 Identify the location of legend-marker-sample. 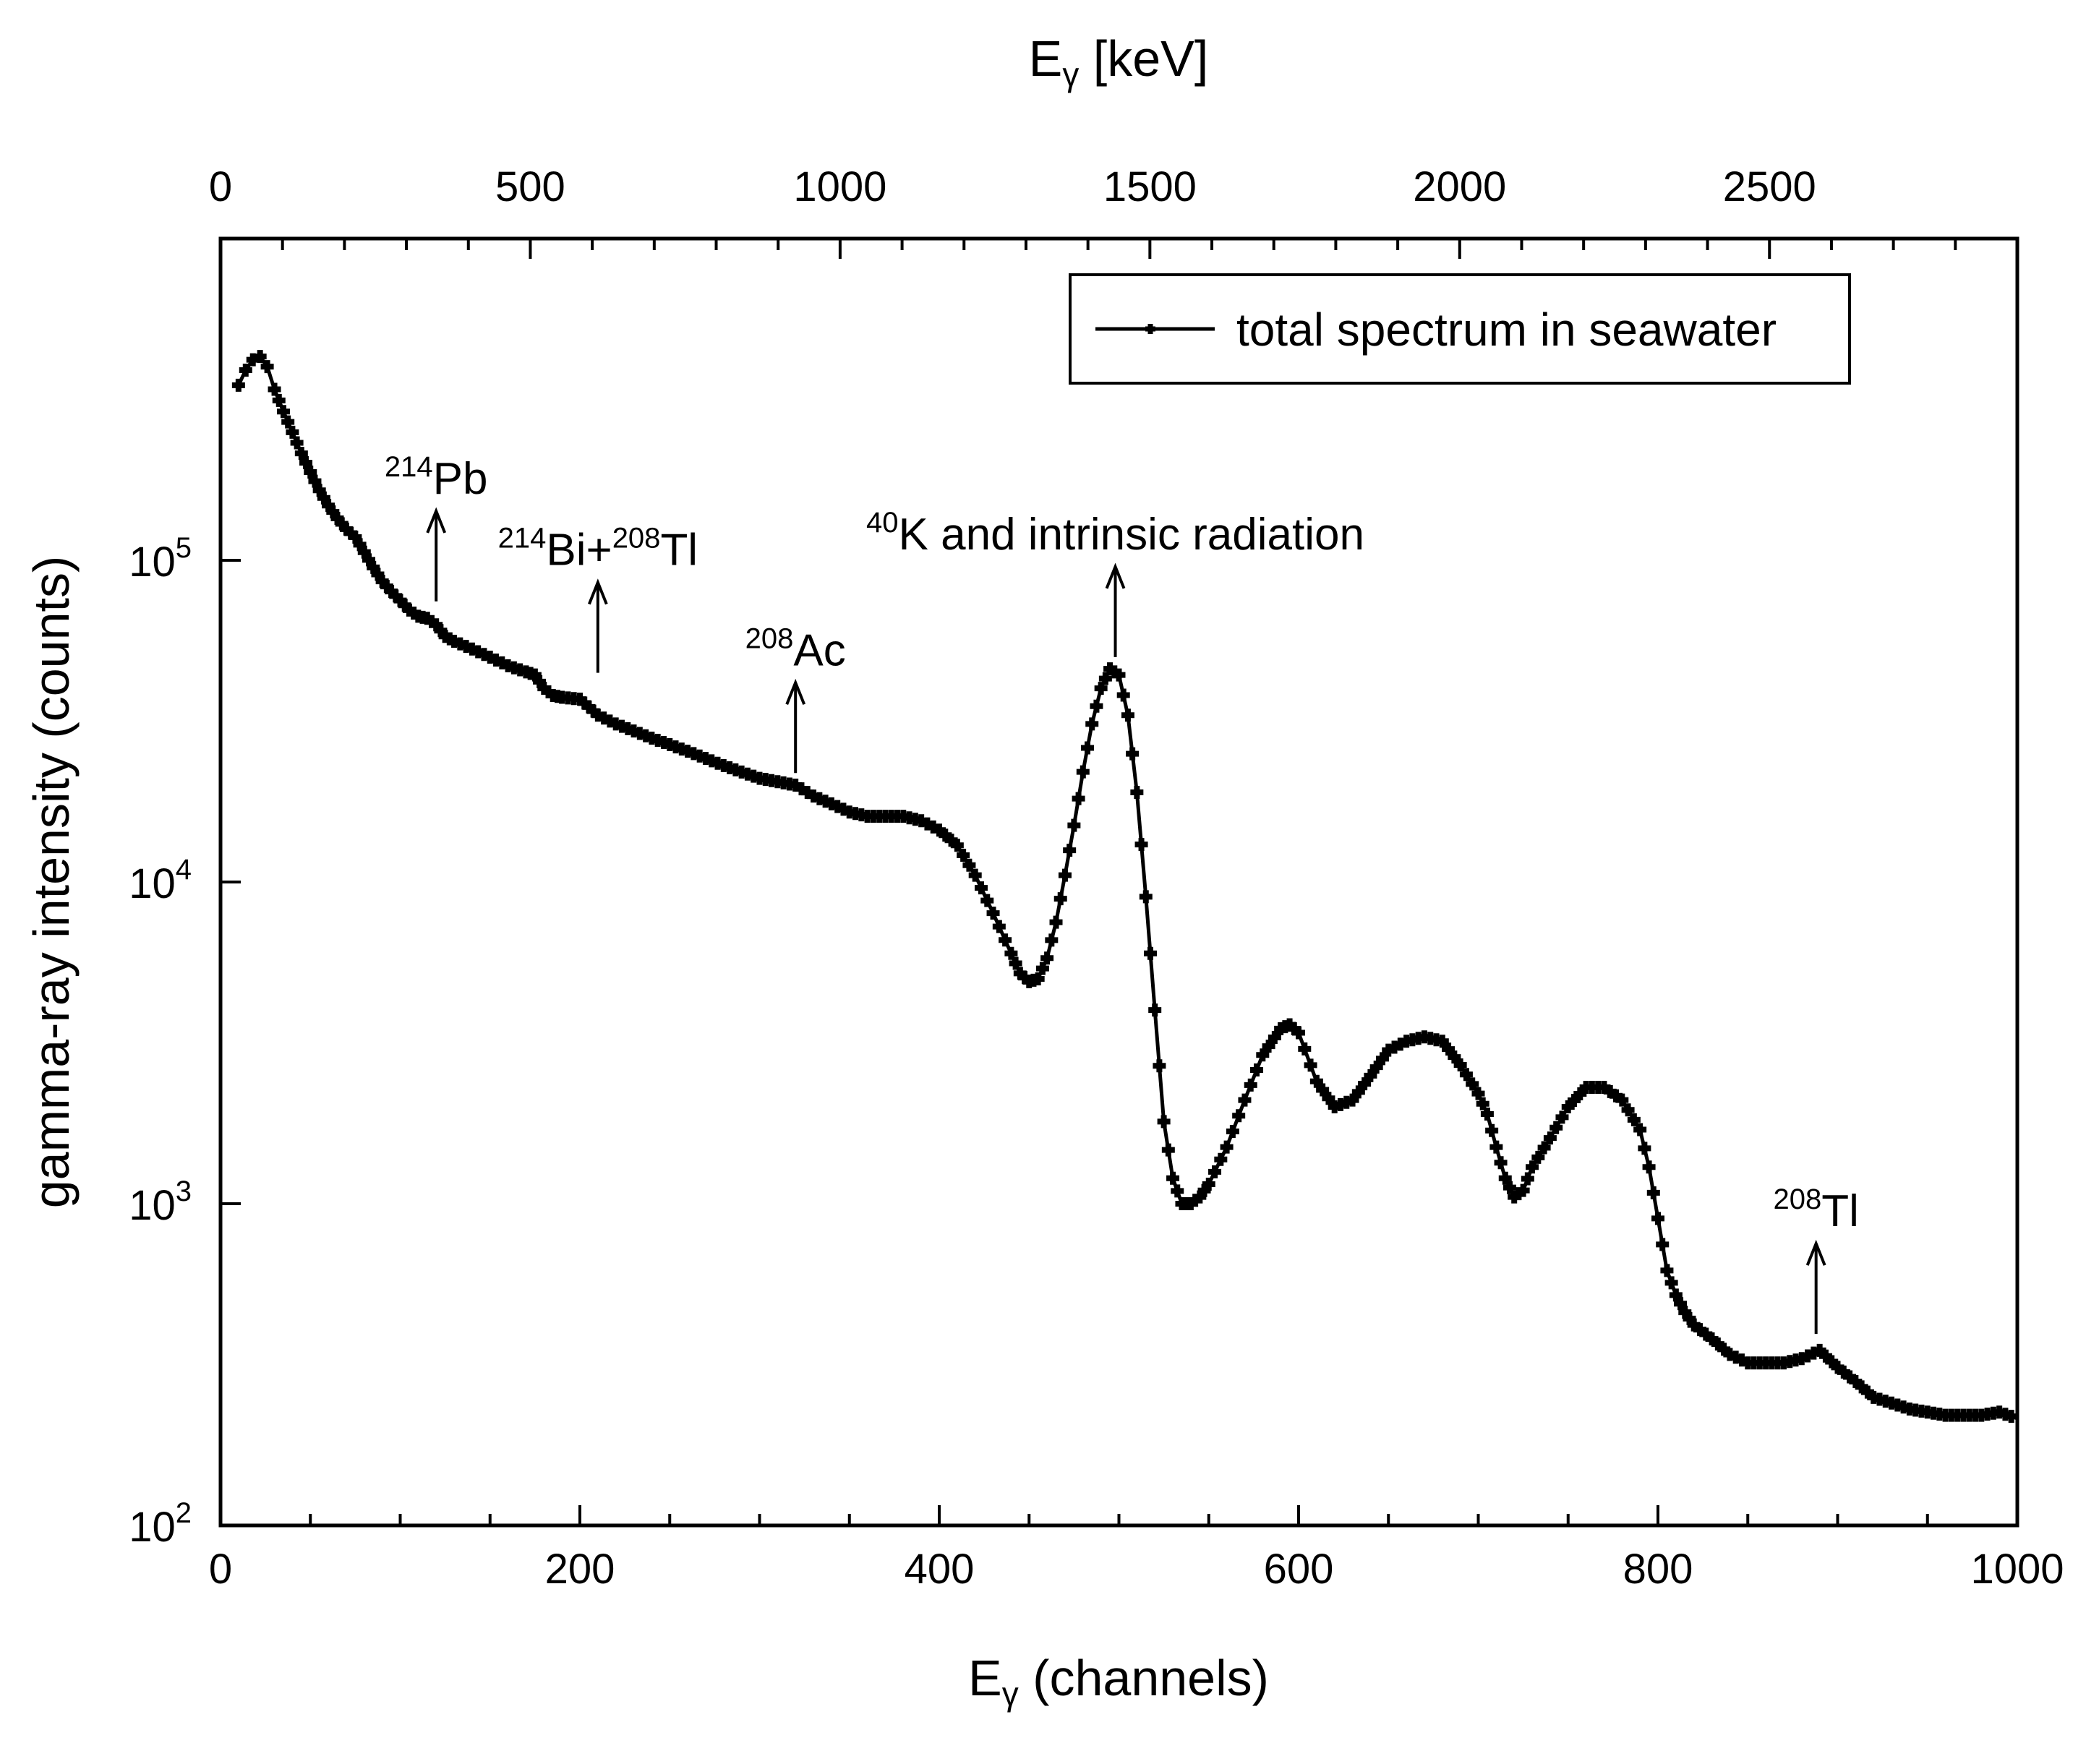
(1150, 329).